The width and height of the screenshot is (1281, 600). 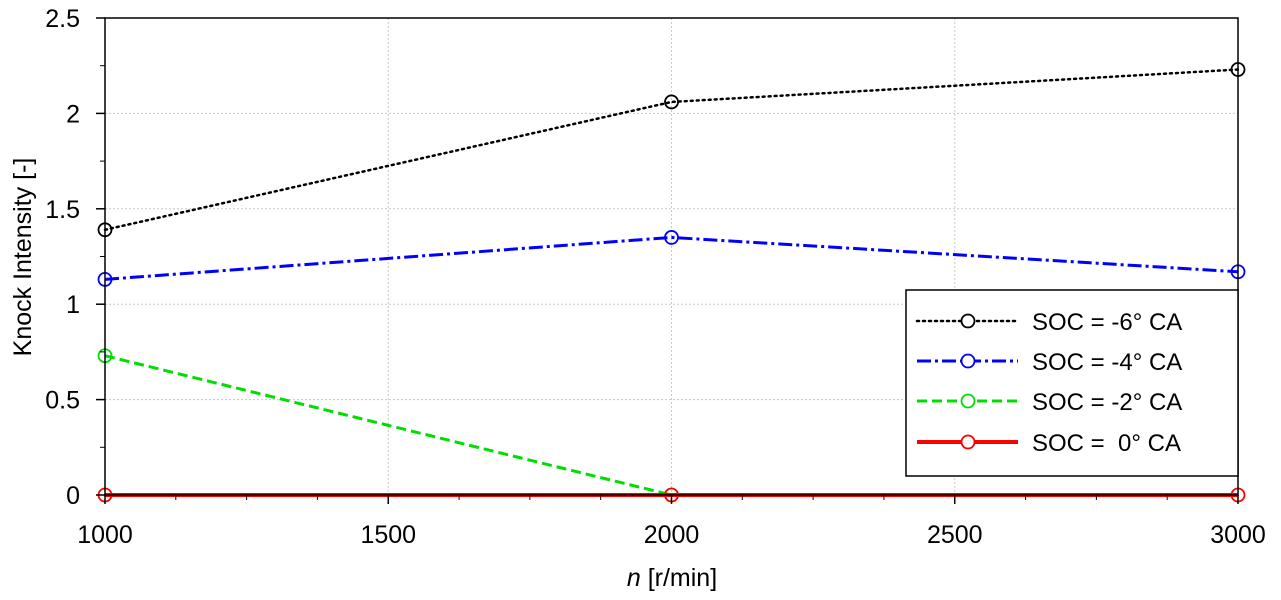 What do you see at coordinates (73, 114) in the screenshot?
I see `y-tick-label: 2` at bounding box center [73, 114].